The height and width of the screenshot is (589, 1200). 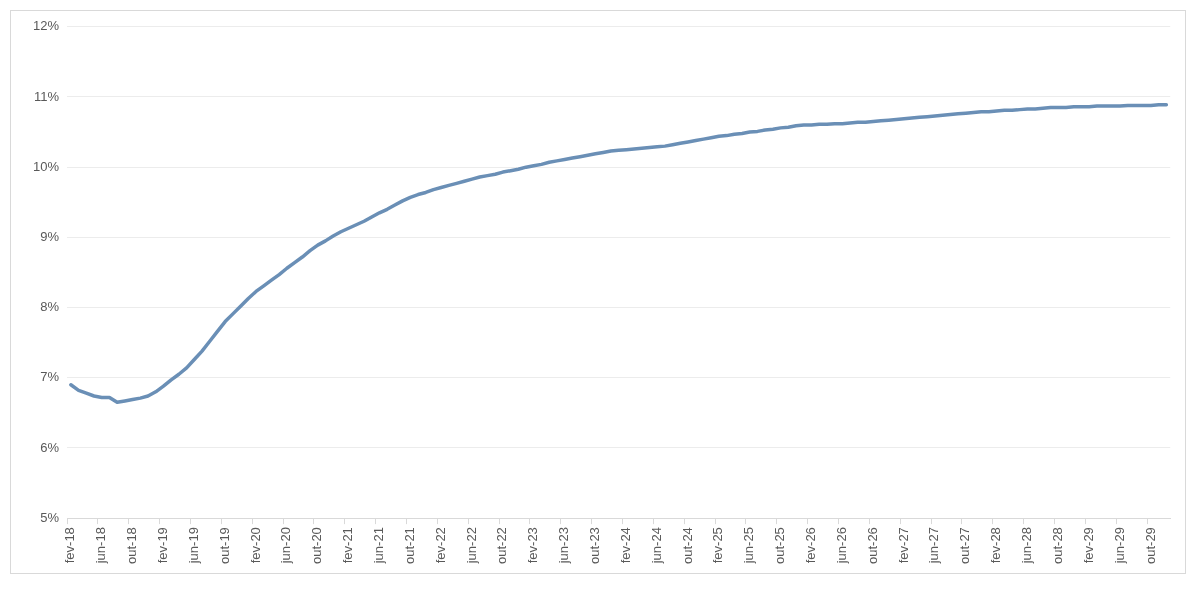 I want to click on x-tick-label: out-26, so click(x=872, y=546).